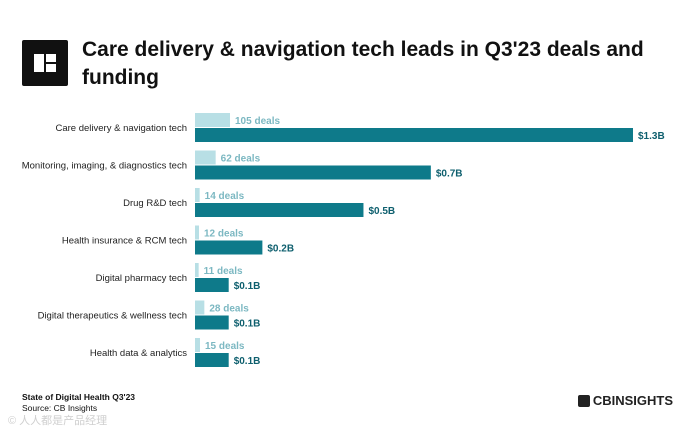 The height and width of the screenshot is (432, 695). I want to click on deals-label: 11 deals, so click(223, 271).